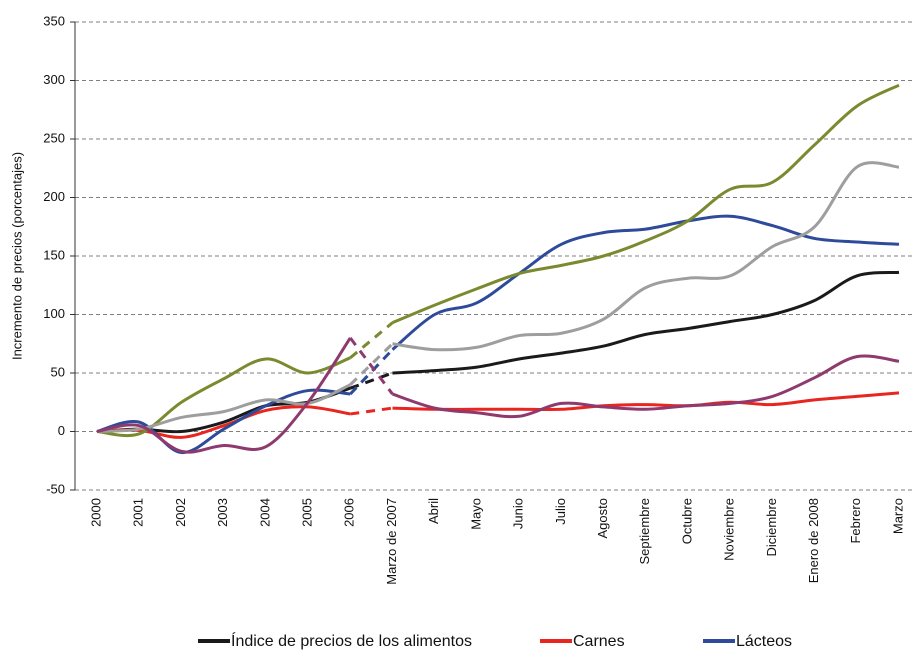 The width and height of the screenshot is (916, 652). Describe the element at coordinates (560, 511) in the screenshot. I see `x-tick-label: Julio` at that location.